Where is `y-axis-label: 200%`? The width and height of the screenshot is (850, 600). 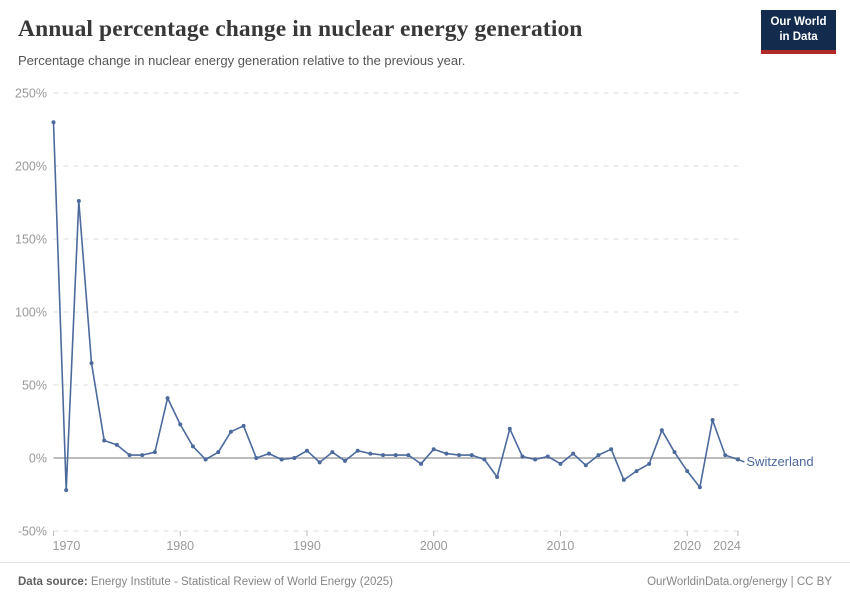
y-axis-label: 200% is located at coordinates (31, 167).